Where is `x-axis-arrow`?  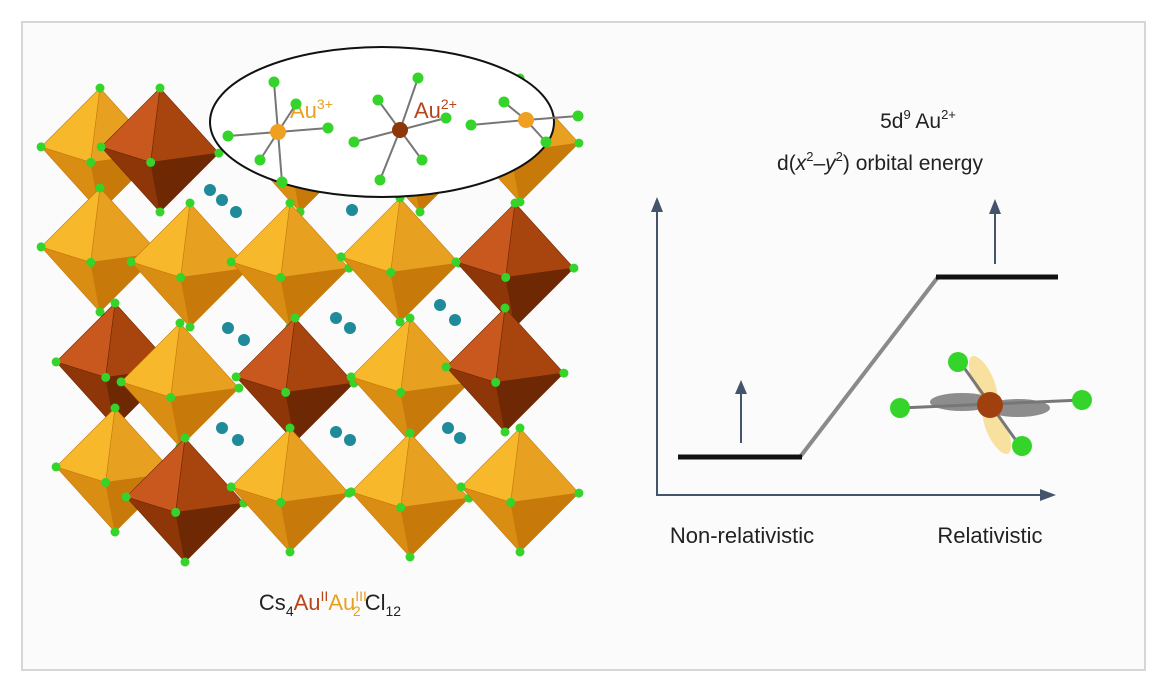
x-axis-arrow is located at coordinates (1048, 495).